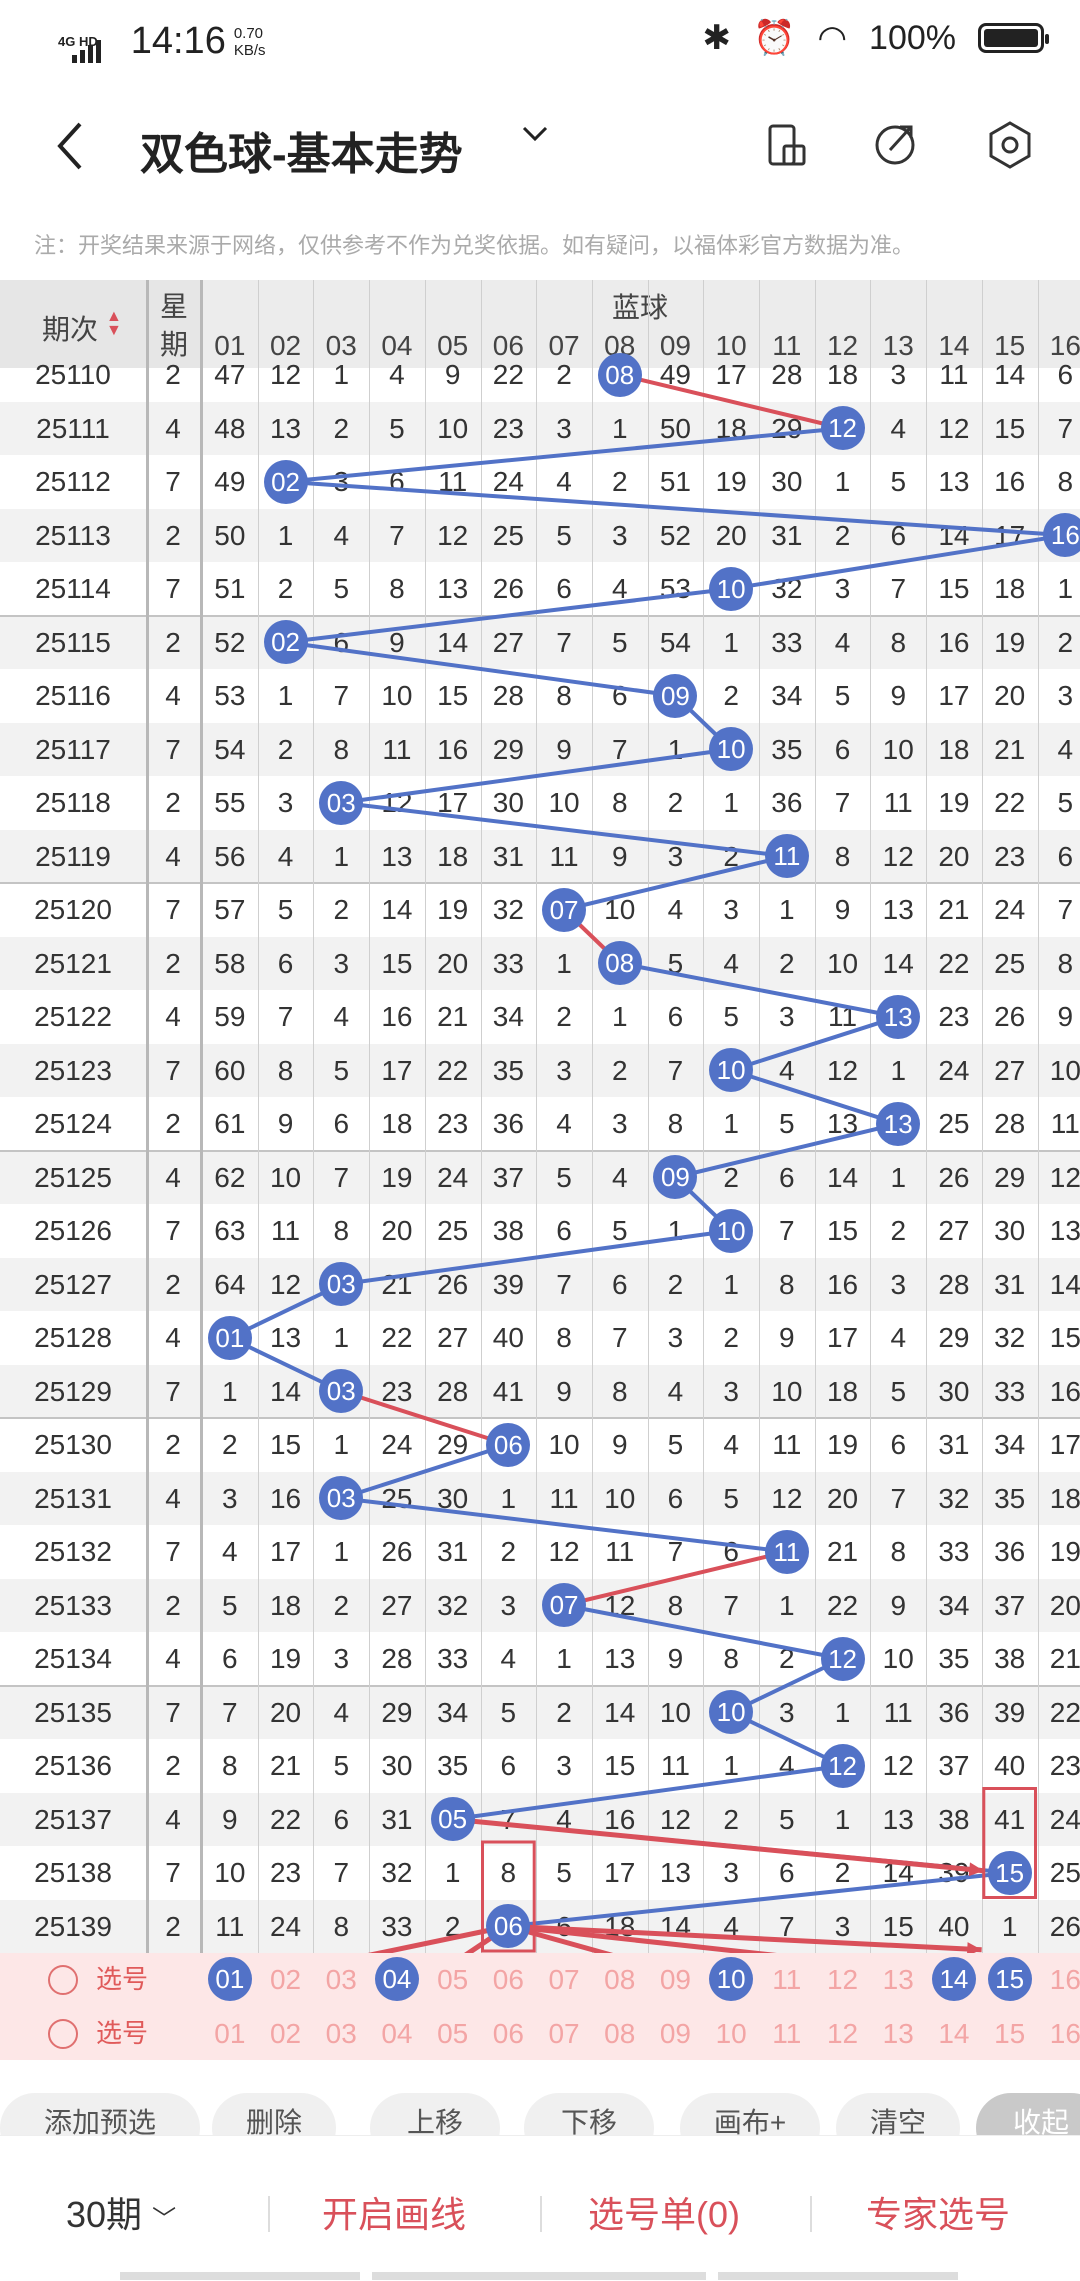 Image resolution: width=1080 pixels, height=2281 pixels. I want to click on selection-list-button: 选号单(0), so click(664, 2212).